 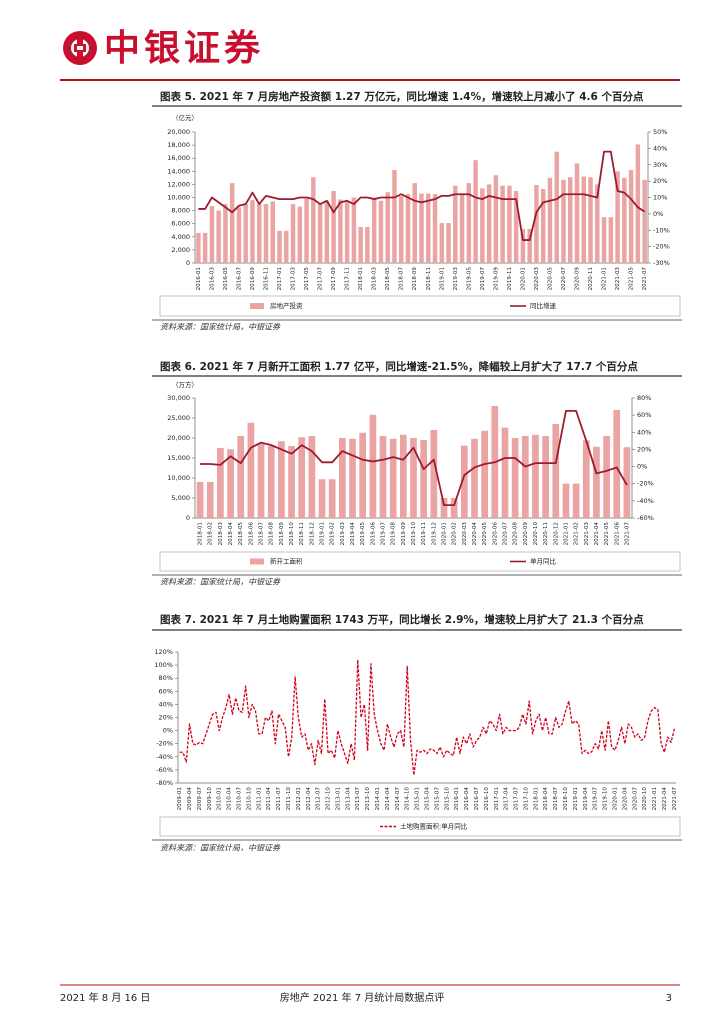 What do you see at coordinates (80, 48) in the screenshot?
I see `logo` at bounding box center [80, 48].